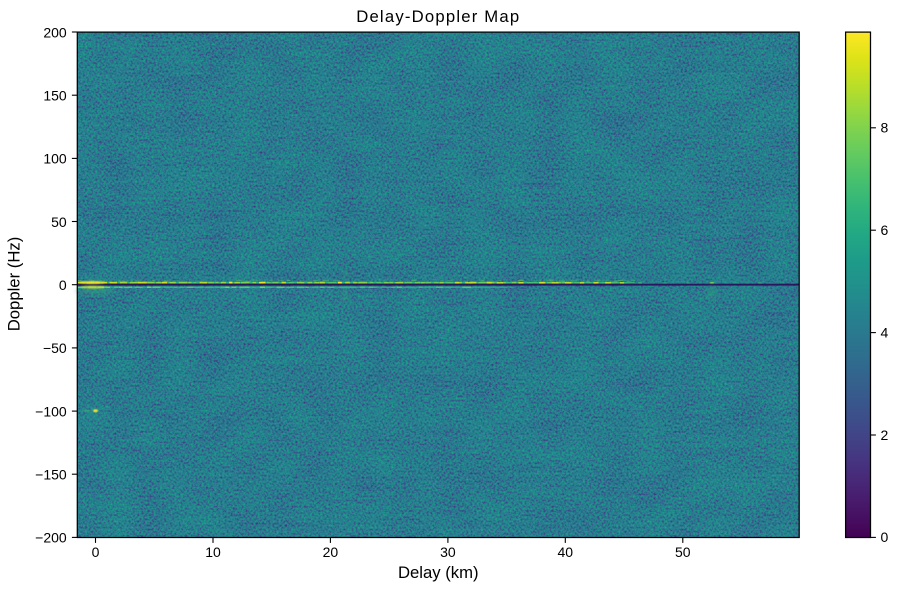 The width and height of the screenshot is (898, 590). What do you see at coordinates (566, 552) in the screenshot?
I see `svg-text: 40` at bounding box center [566, 552].